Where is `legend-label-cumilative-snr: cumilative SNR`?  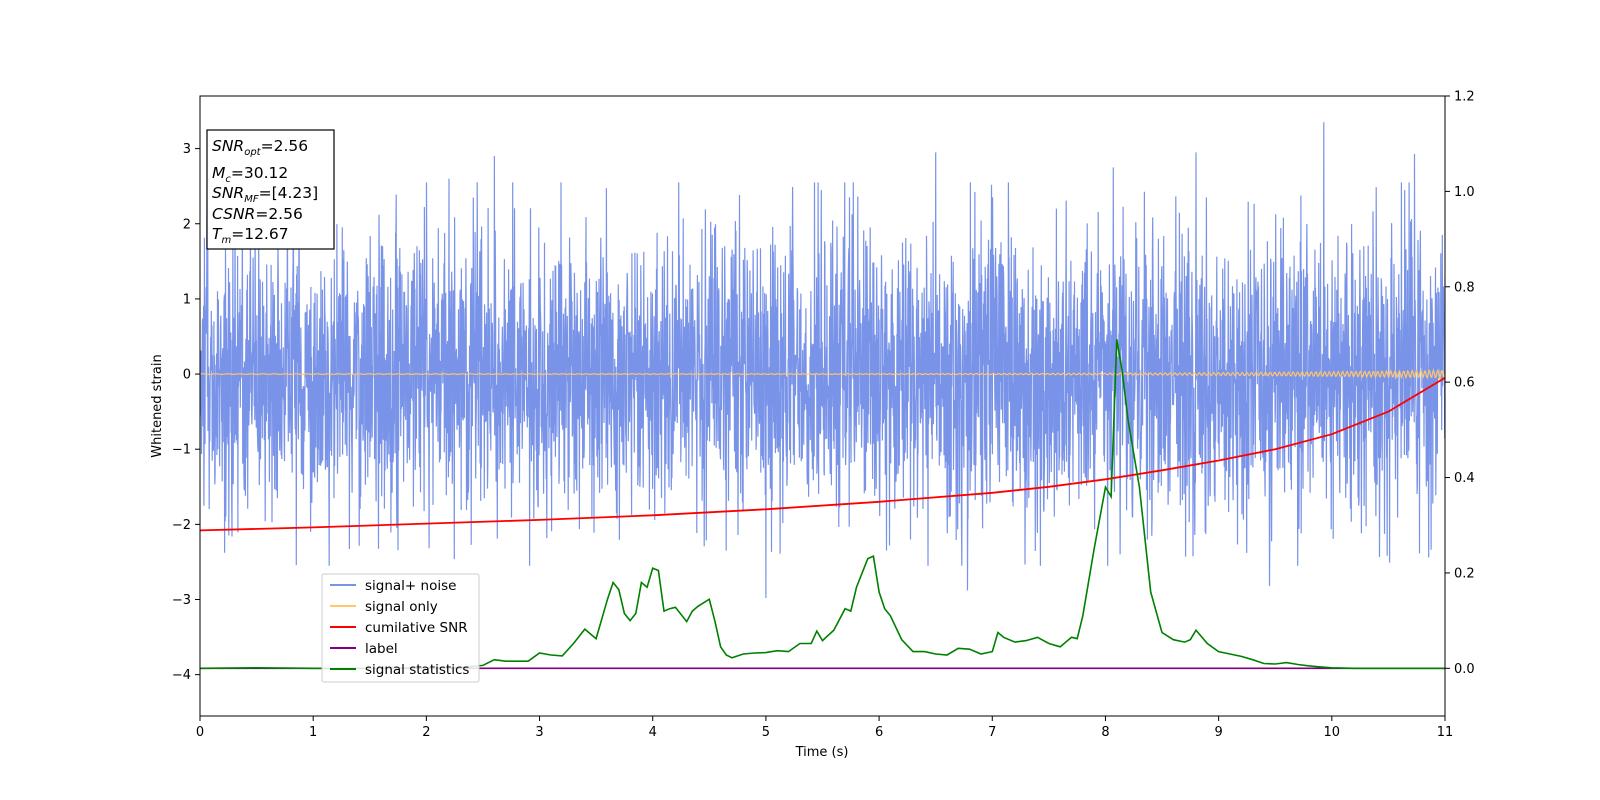
legend-label-cumilative-snr: cumilative SNR is located at coordinates (416, 628).